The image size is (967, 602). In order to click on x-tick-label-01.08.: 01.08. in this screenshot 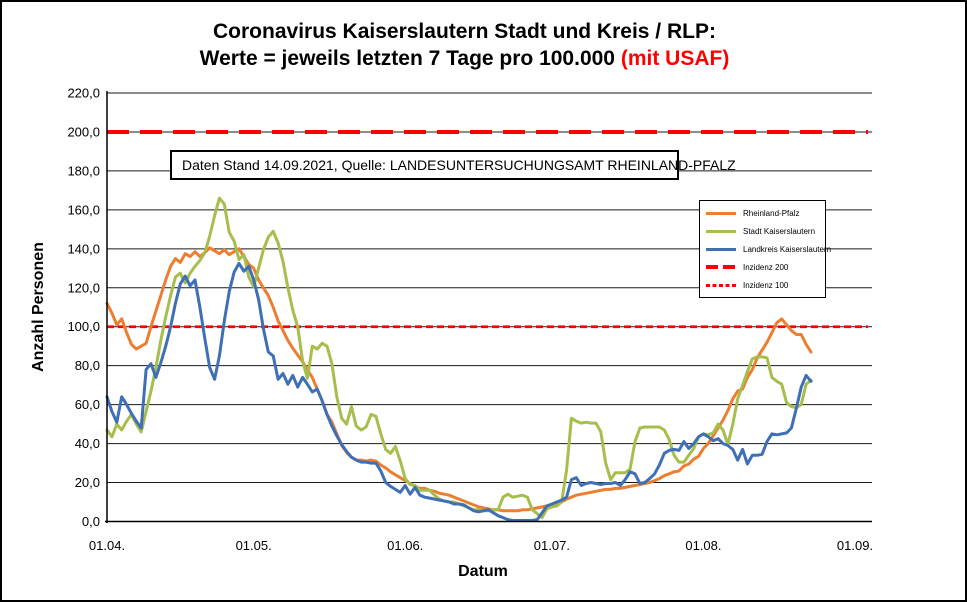, I will do `click(703, 545)`.